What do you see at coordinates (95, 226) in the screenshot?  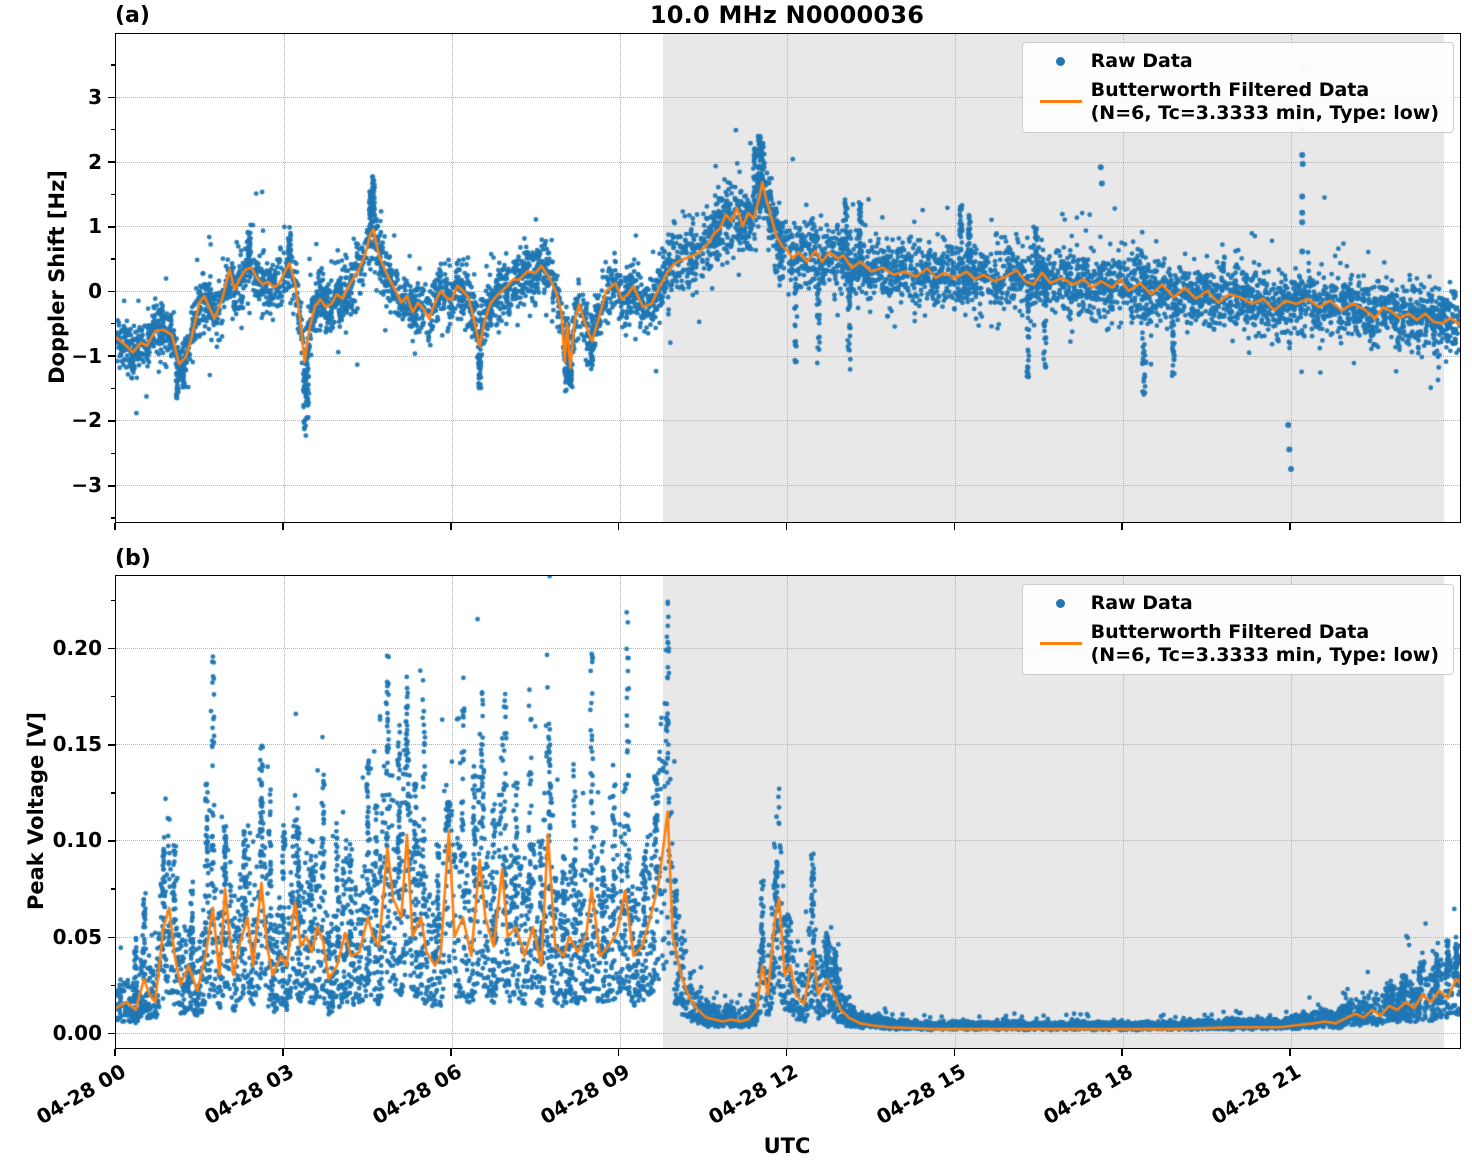 I see `y-tick-label: 1` at bounding box center [95, 226].